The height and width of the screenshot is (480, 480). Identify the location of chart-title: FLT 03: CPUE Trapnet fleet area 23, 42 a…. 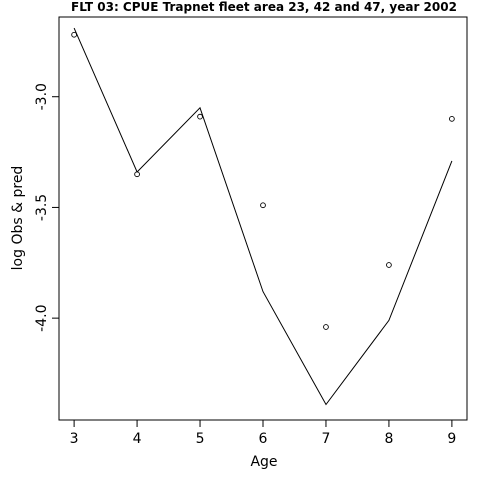
(264, 7).